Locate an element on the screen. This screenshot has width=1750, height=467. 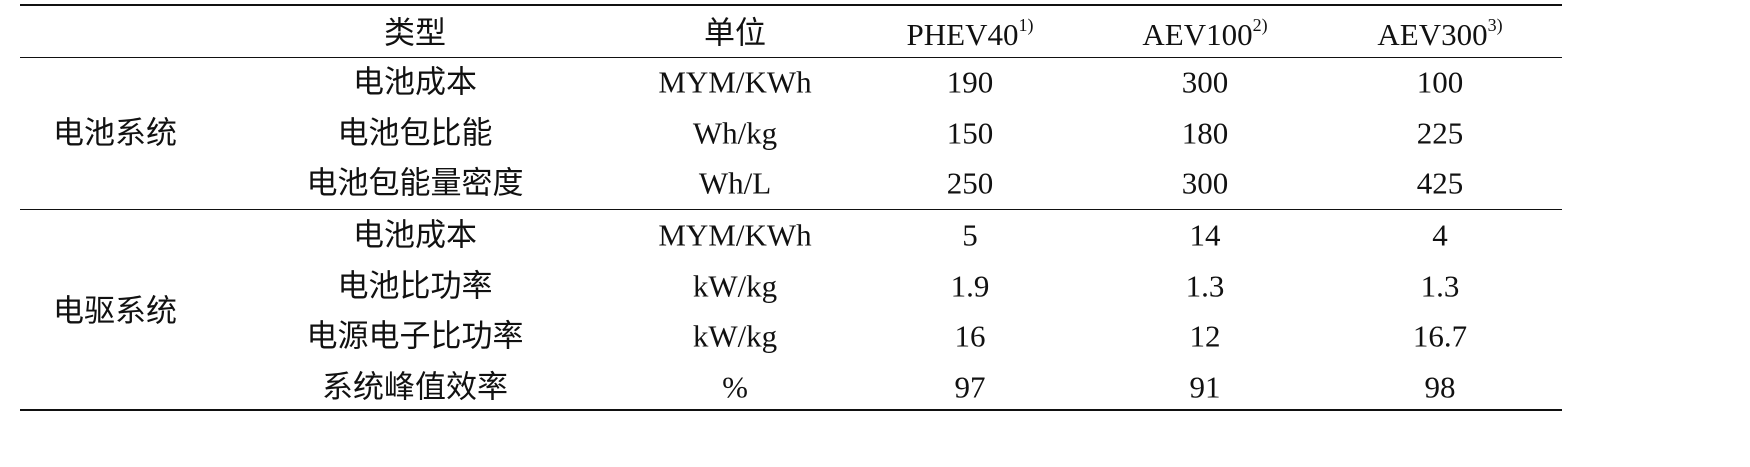
table-cell: 16 is located at coordinates (970, 336).